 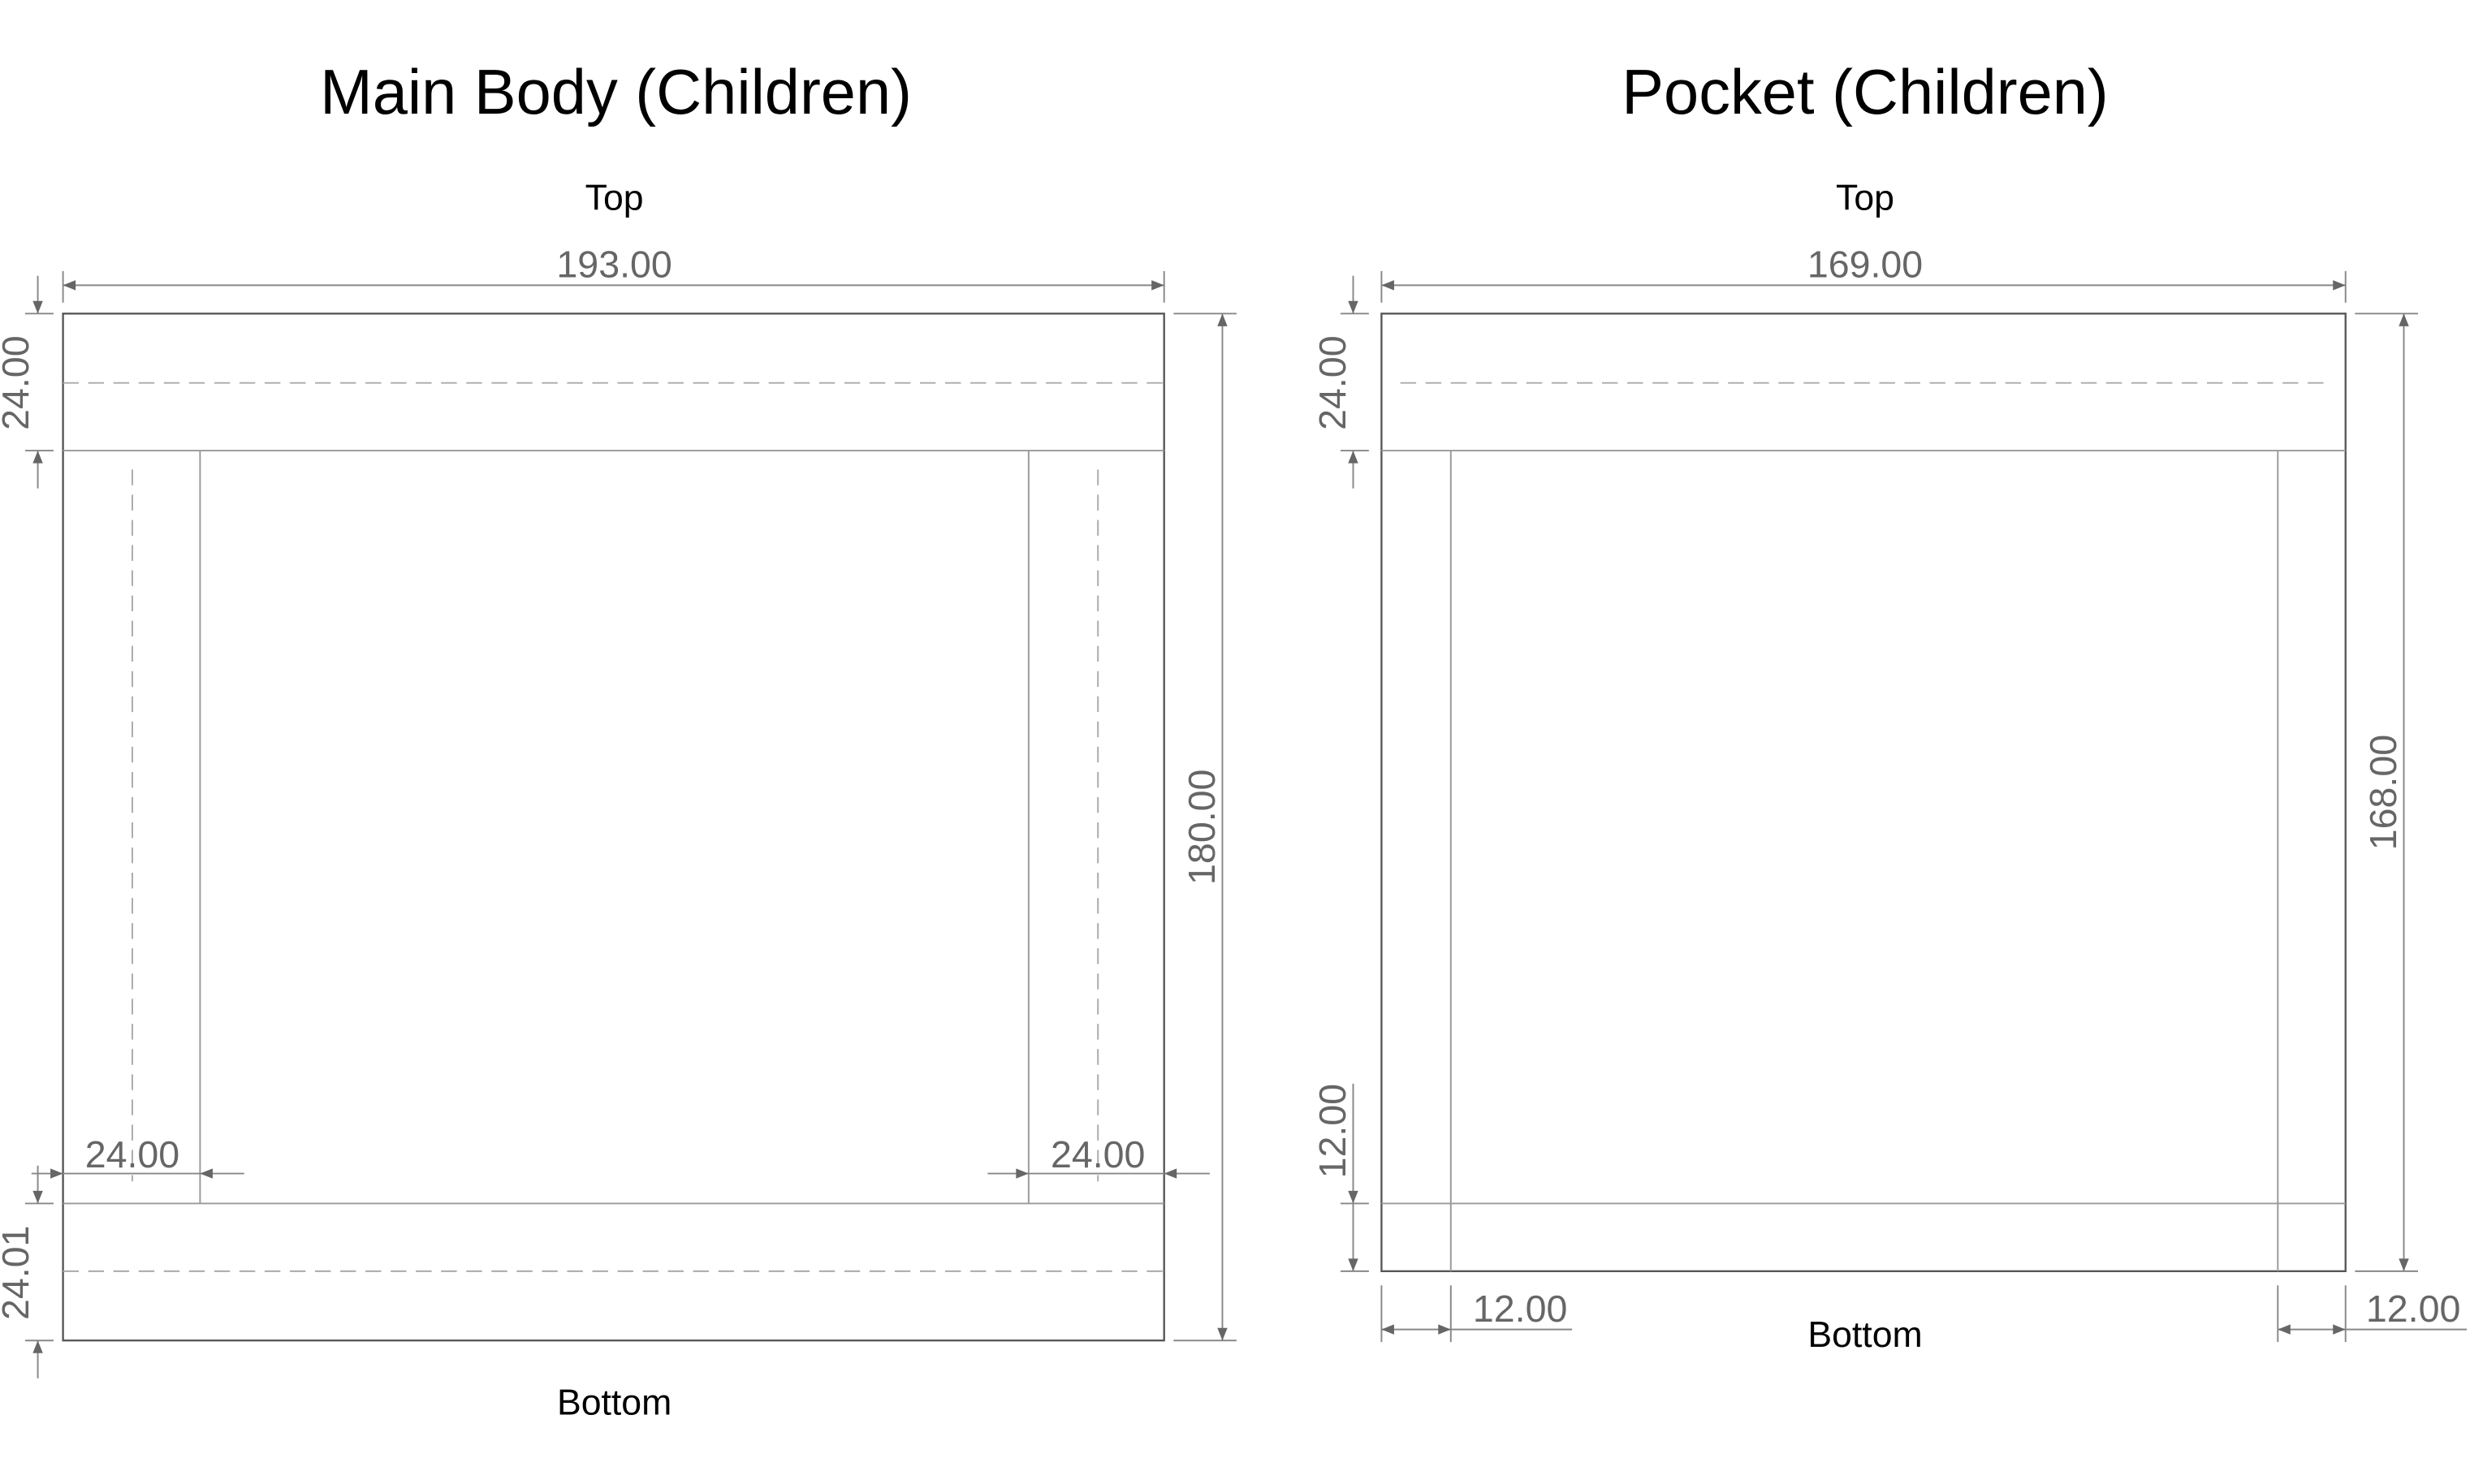 I want to click on dimension-text: 168.00, so click(x=2383, y=792).